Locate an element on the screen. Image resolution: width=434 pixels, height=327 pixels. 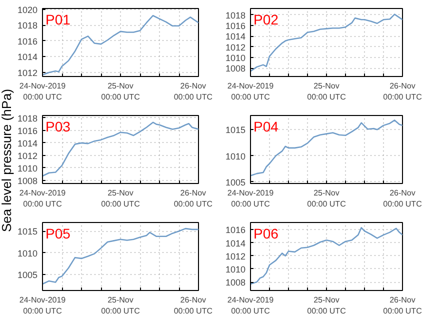
y-axis-title: Sea level pressure (hPa) is located at coordinates (7, 161).